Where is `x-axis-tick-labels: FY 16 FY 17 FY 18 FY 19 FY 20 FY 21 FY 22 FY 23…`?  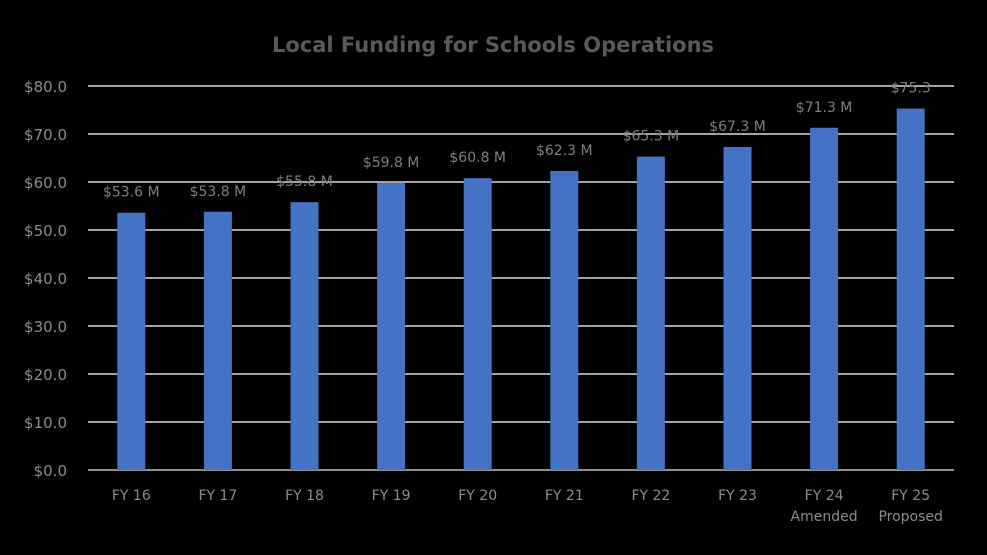 x-axis-tick-labels: FY 16 FY 17 FY 18 FY 19 FY 20 FY 21 FY 22 FY 23… is located at coordinates (527, 506).